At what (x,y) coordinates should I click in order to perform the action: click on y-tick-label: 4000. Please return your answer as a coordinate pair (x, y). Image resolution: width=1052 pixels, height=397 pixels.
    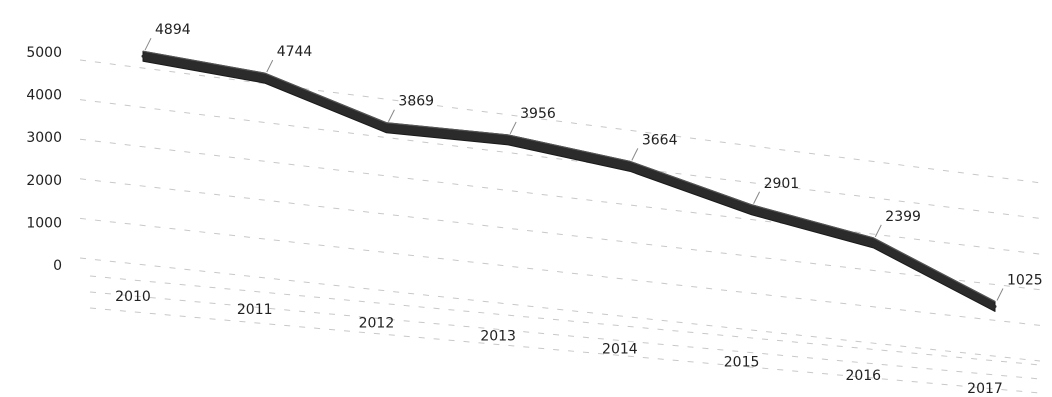
    Looking at the image, I should click on (44, 96).